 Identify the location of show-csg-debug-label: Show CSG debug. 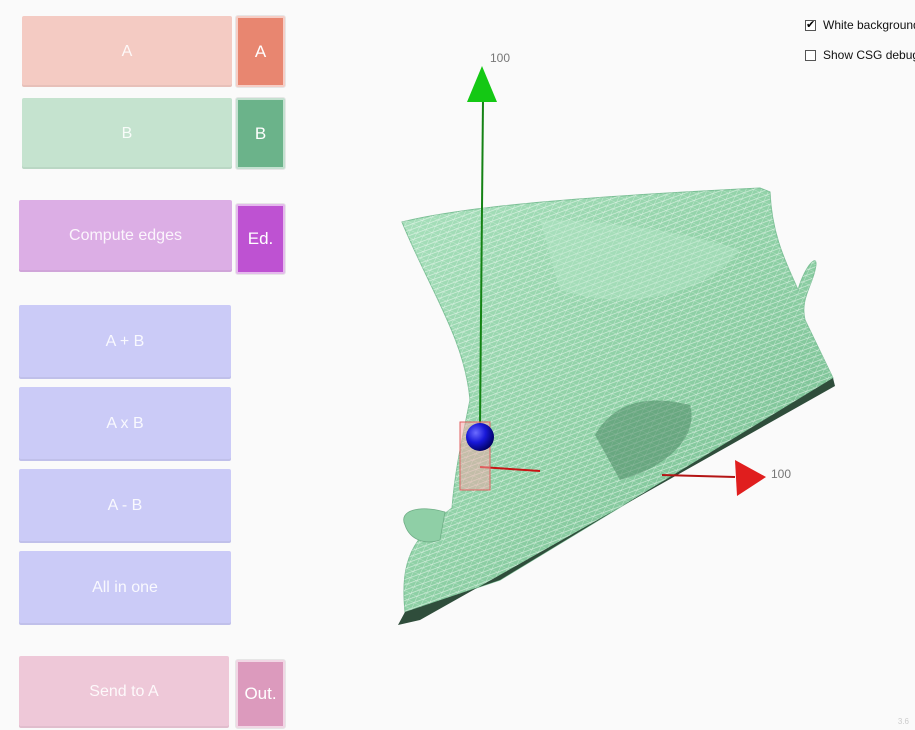
(869, 55).